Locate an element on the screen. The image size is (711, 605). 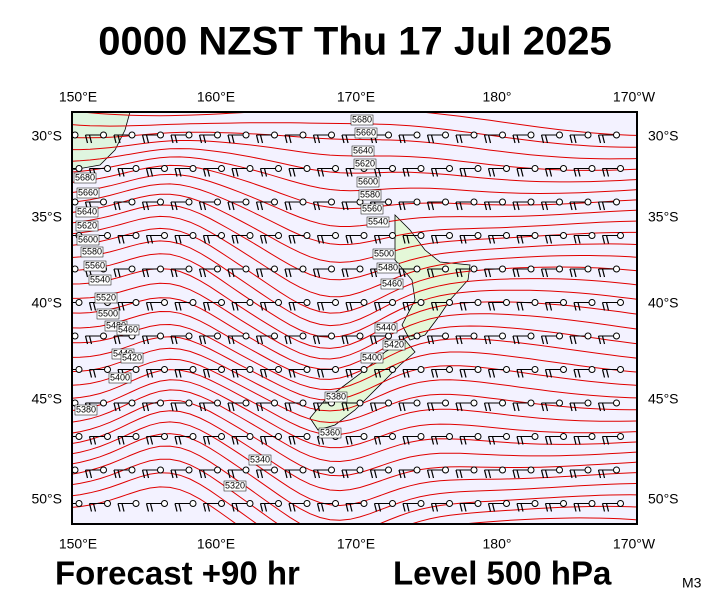
contour-label: 5460 is located at coordinates (128, 329).